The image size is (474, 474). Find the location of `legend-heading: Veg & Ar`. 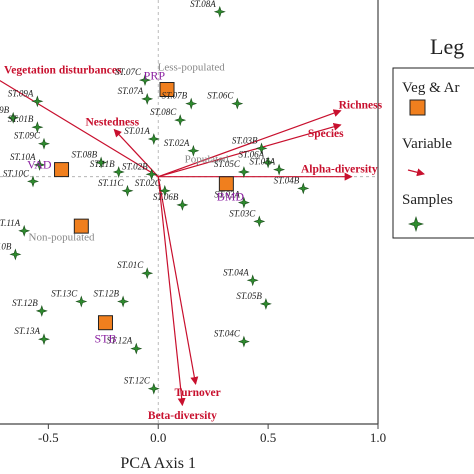

legend-heading: Veg & Ar is located at coordinates (431, 88).